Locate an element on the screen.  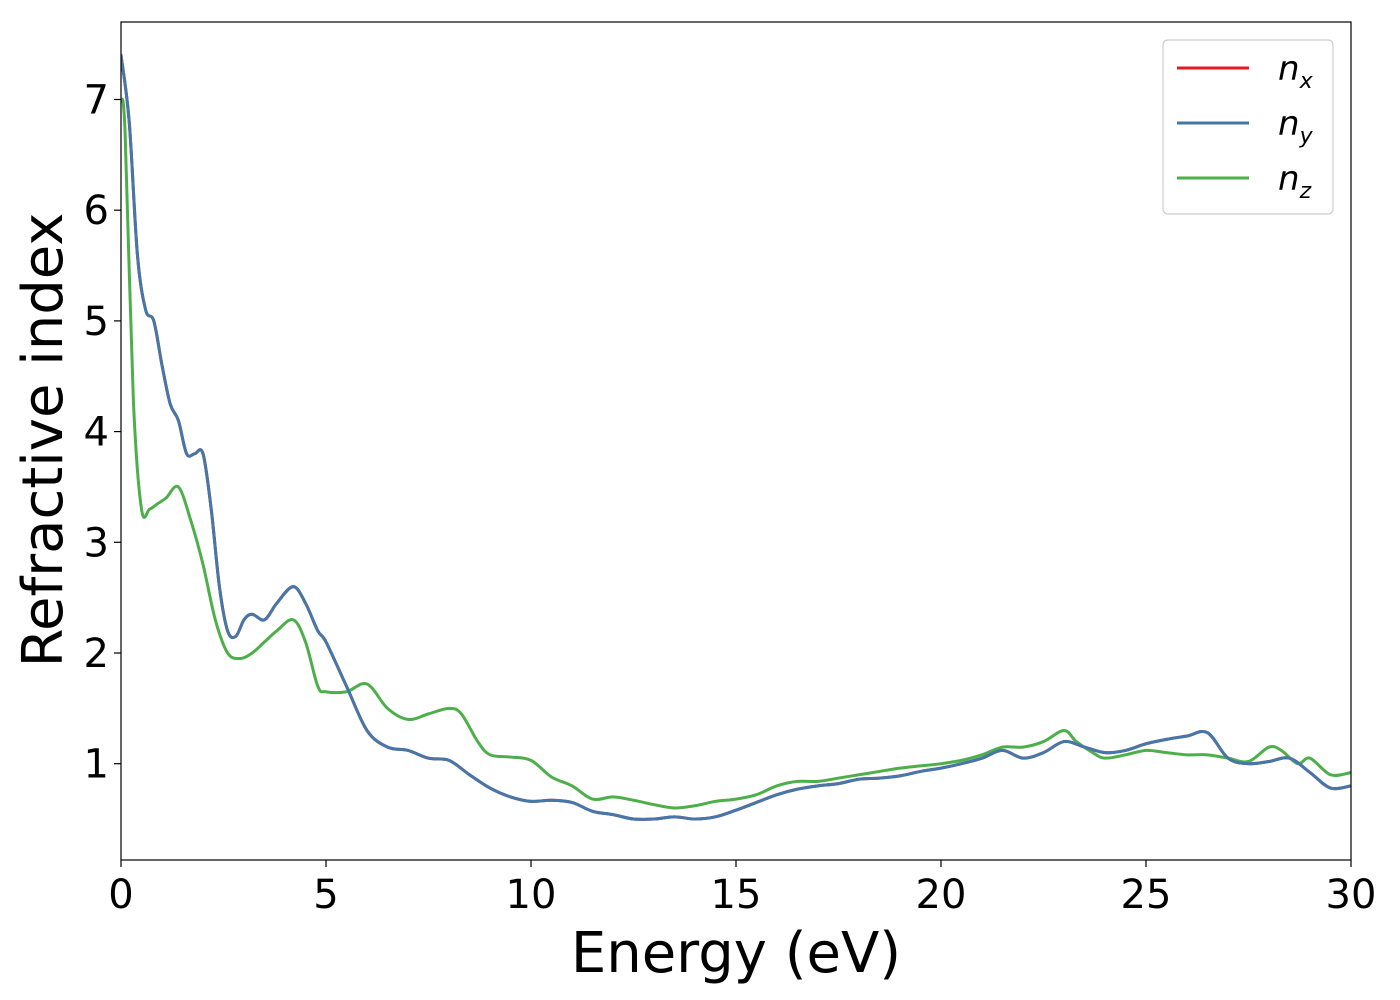
legend-label-n-z: nz is located at coordinates (1295, 181).